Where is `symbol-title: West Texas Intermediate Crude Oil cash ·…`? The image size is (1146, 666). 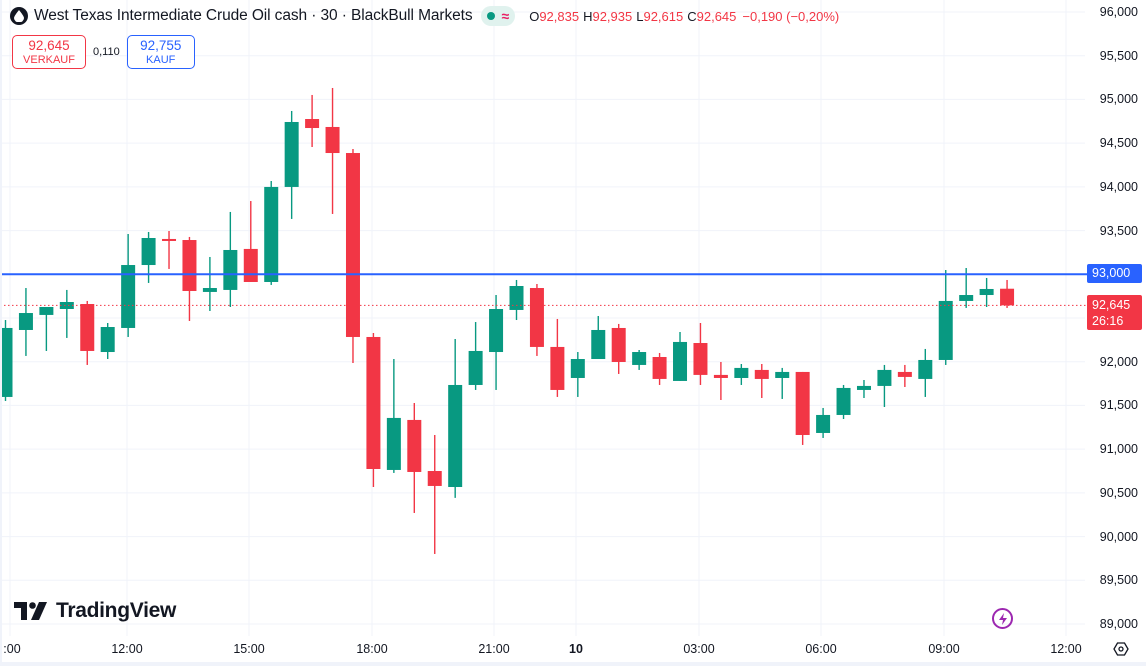 symbol-title: West Texas Intermediate Crude Oil cash ·… is located at coordinates (253, 15).